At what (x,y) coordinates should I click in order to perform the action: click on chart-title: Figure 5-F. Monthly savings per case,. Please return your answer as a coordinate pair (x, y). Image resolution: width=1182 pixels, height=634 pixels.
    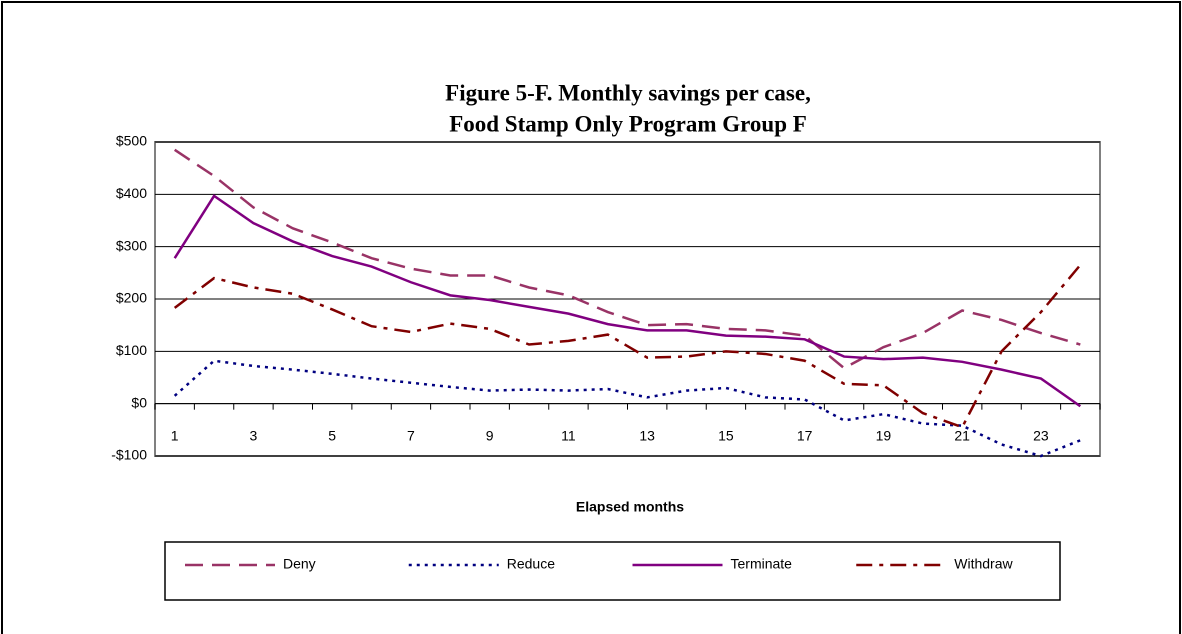
    Looking at the image, I should click on (628, 92).